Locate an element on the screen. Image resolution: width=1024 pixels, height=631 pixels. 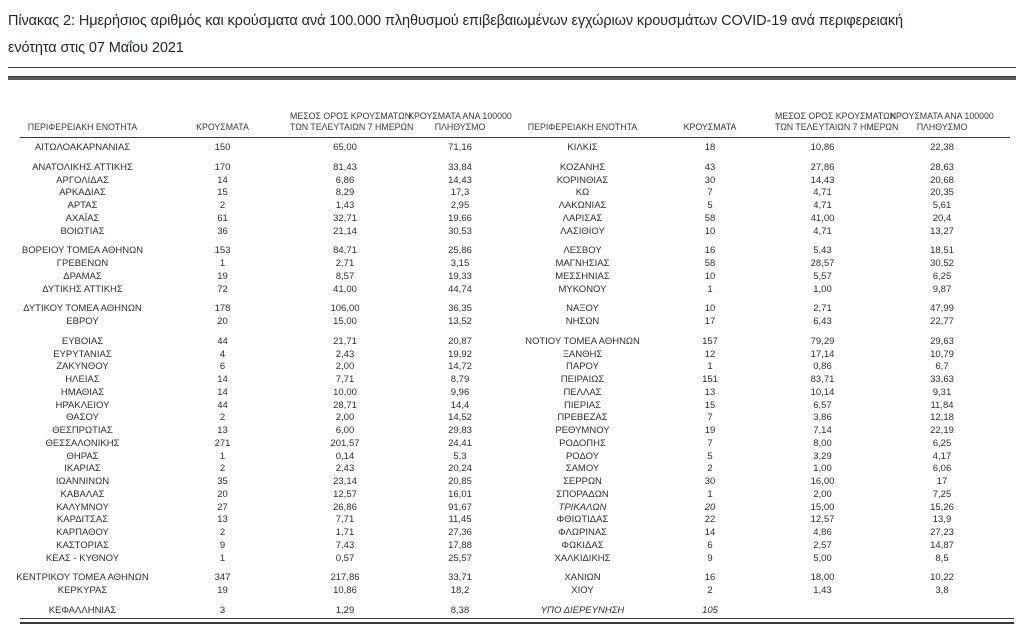
region-name-cell: ΧΑΝΙΩΝ is located at coordinates (582, 578).